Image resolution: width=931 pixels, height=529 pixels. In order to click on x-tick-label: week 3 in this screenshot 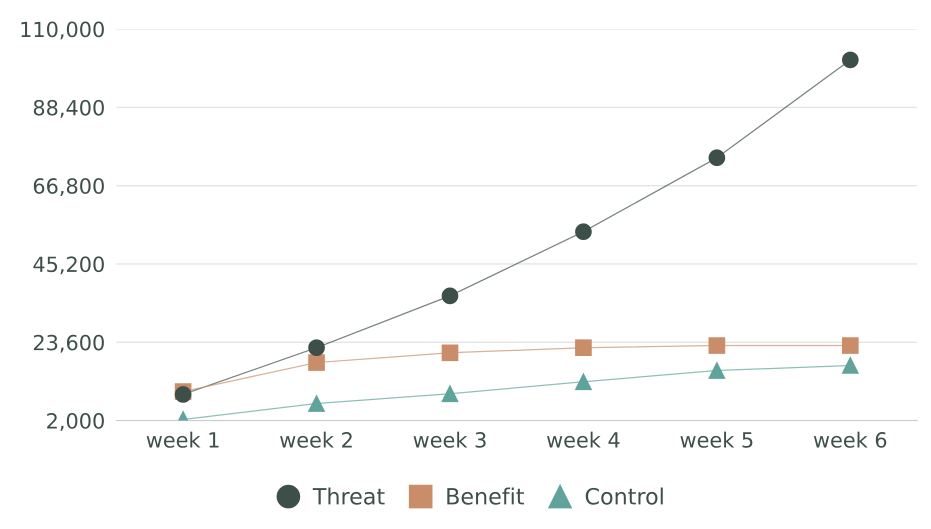, I will do `click(450, 440)`.